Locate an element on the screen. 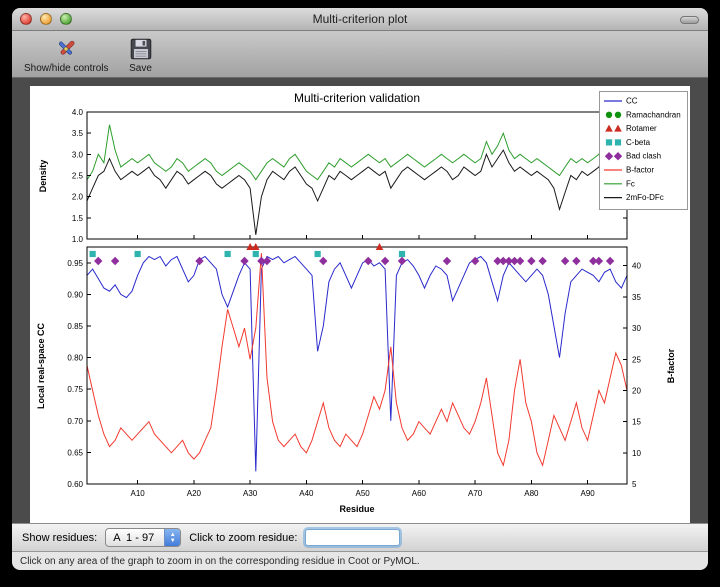 This screenshot has height=587, width=720. window-controls is located at coordinates (46, 19).